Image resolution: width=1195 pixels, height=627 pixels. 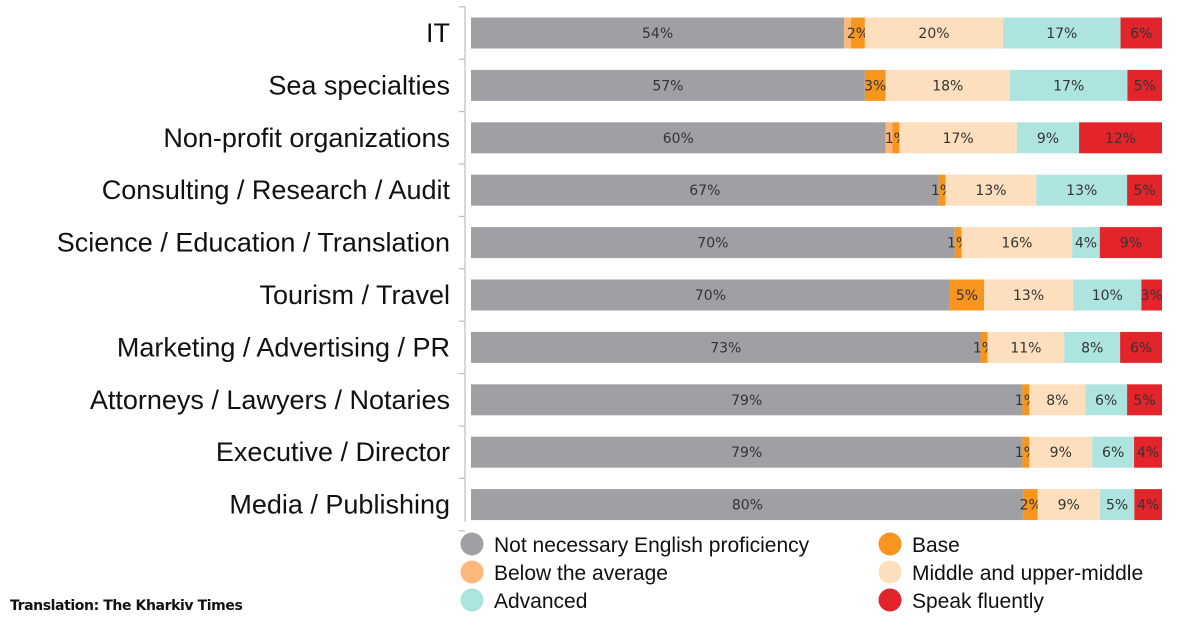 I want to click on data-label: 3%, so click(x=875, y=86).